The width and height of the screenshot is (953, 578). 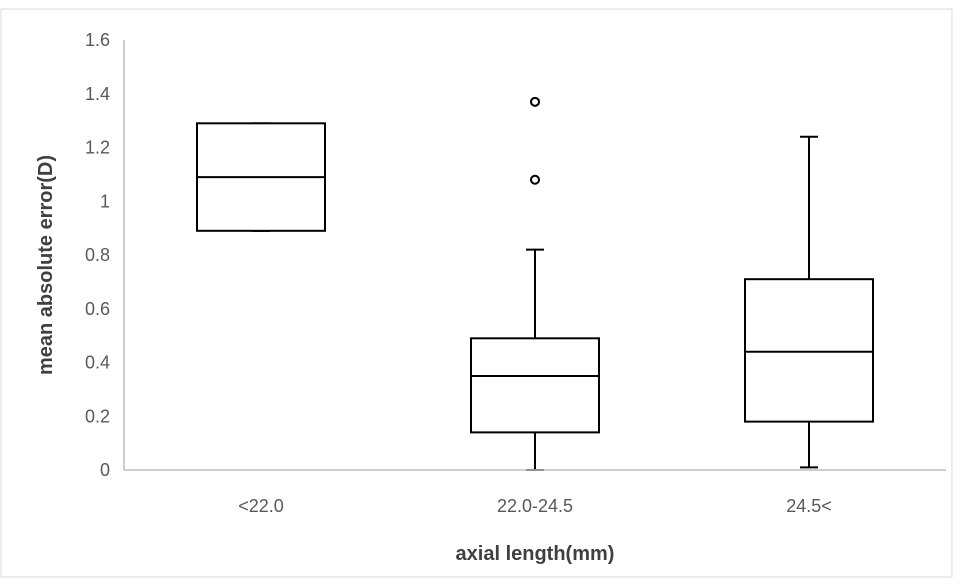 I want to click on x-tick-label: <22.0, so click(x=261, y=506).